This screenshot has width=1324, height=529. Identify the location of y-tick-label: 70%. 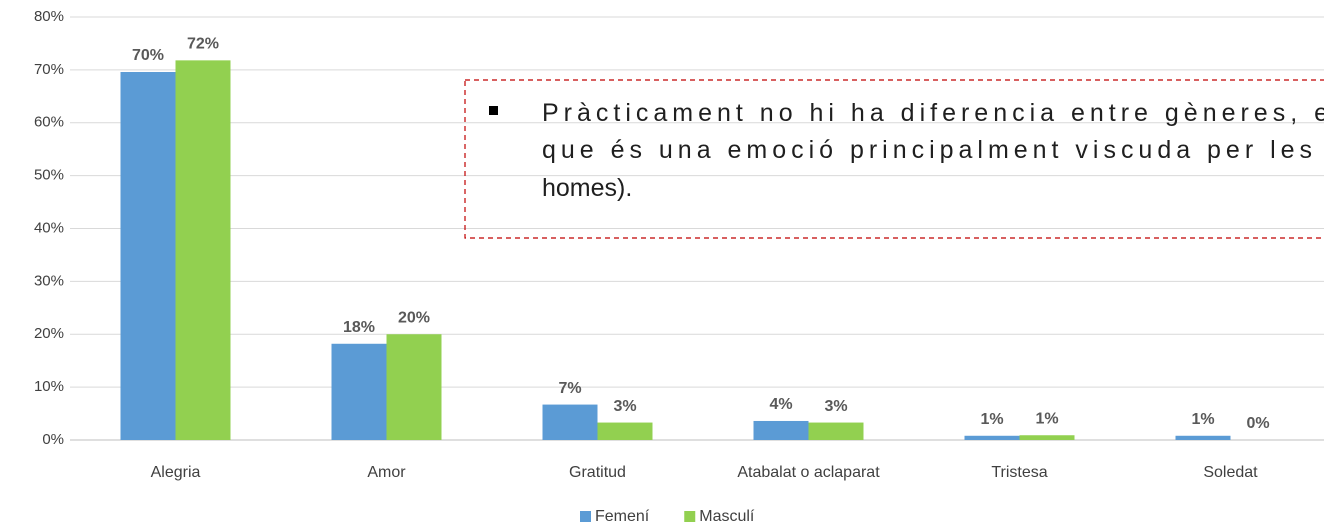
(49, 69).